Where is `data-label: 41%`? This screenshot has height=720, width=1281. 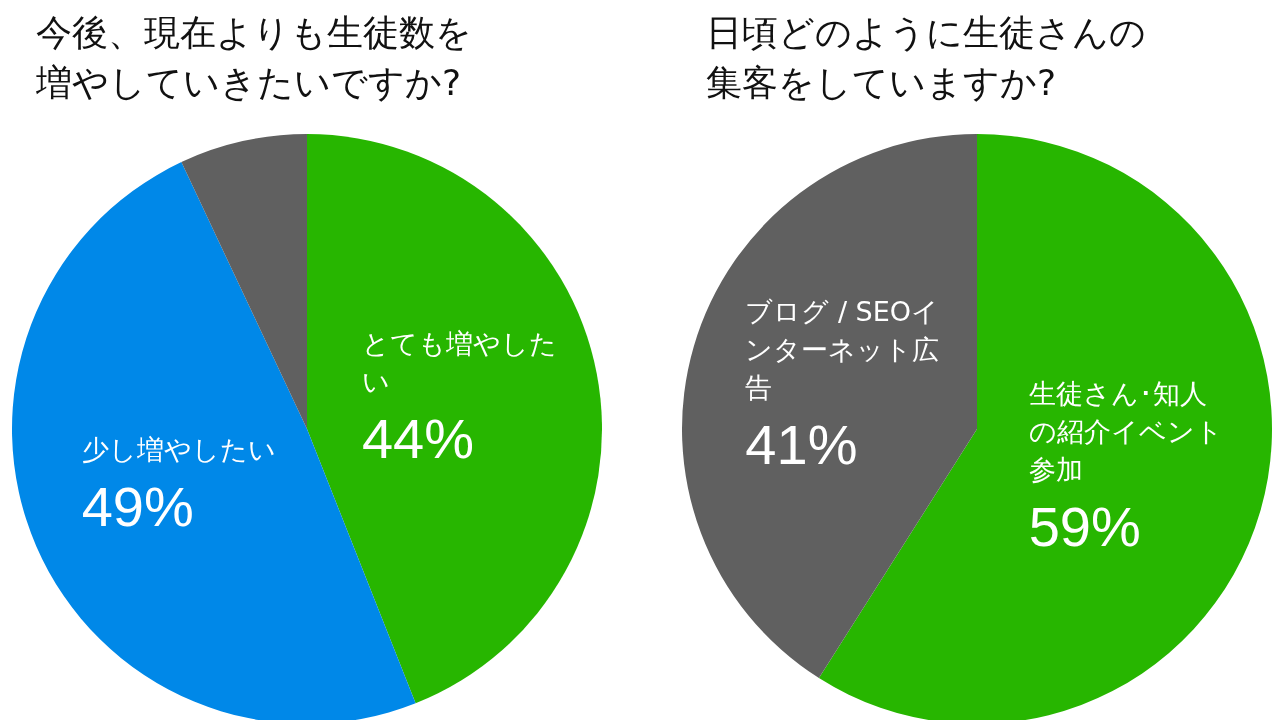 data-label: 41% is located at coordinates (802, 444).